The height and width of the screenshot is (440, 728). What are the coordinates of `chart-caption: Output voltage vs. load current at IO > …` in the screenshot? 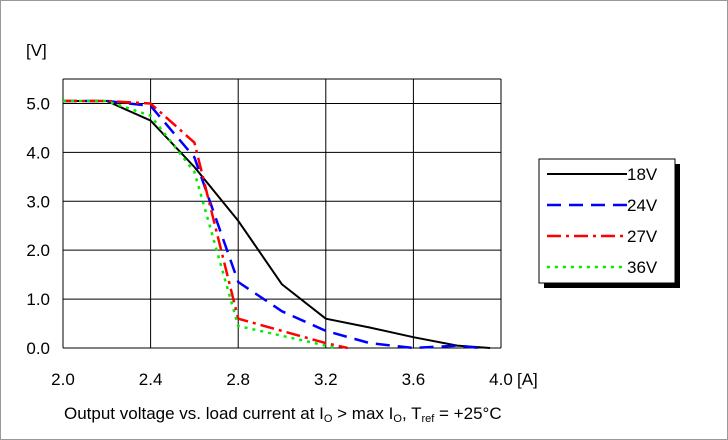 It's located at (283, 414).